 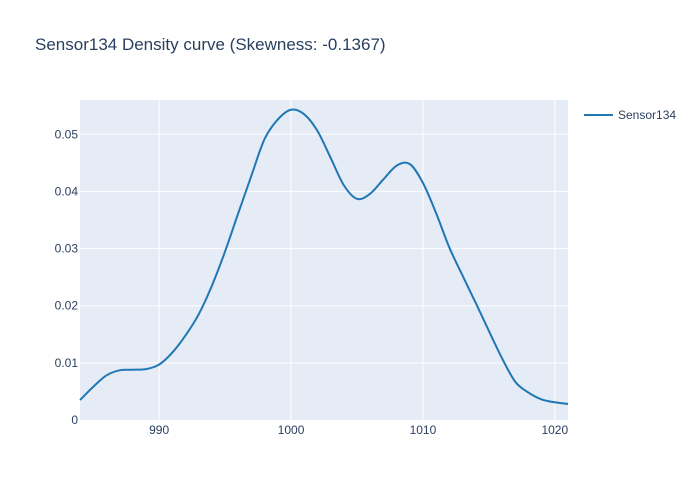 What do you see at coordinates (67, 306) in the screenshot?
I see `y-tick-label: 0.02` at bounding box center [67, 306].